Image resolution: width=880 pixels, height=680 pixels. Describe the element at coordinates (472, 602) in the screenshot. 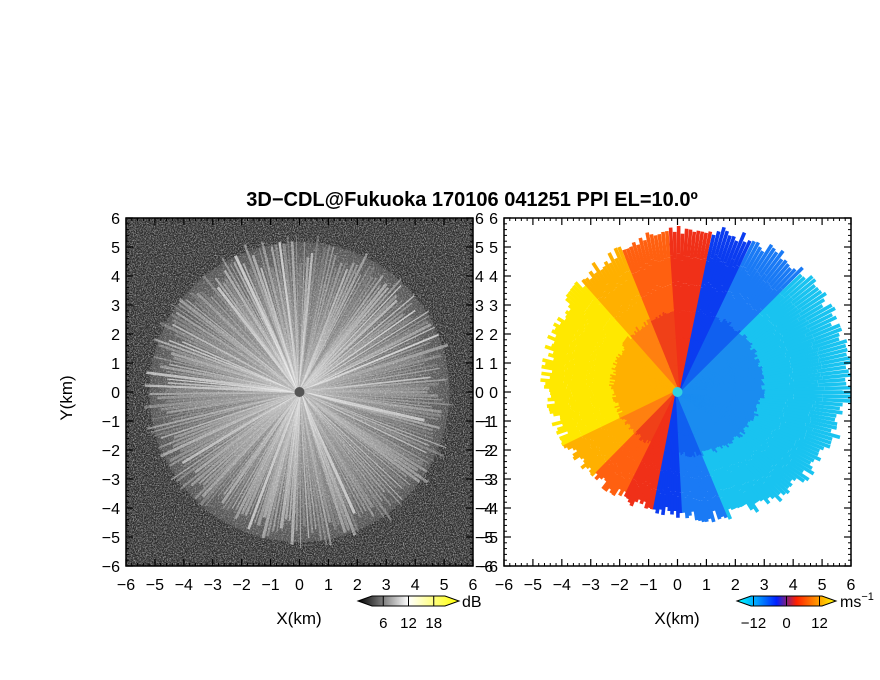

I see `reflectivity-colorbar-unit: dB` at that location.